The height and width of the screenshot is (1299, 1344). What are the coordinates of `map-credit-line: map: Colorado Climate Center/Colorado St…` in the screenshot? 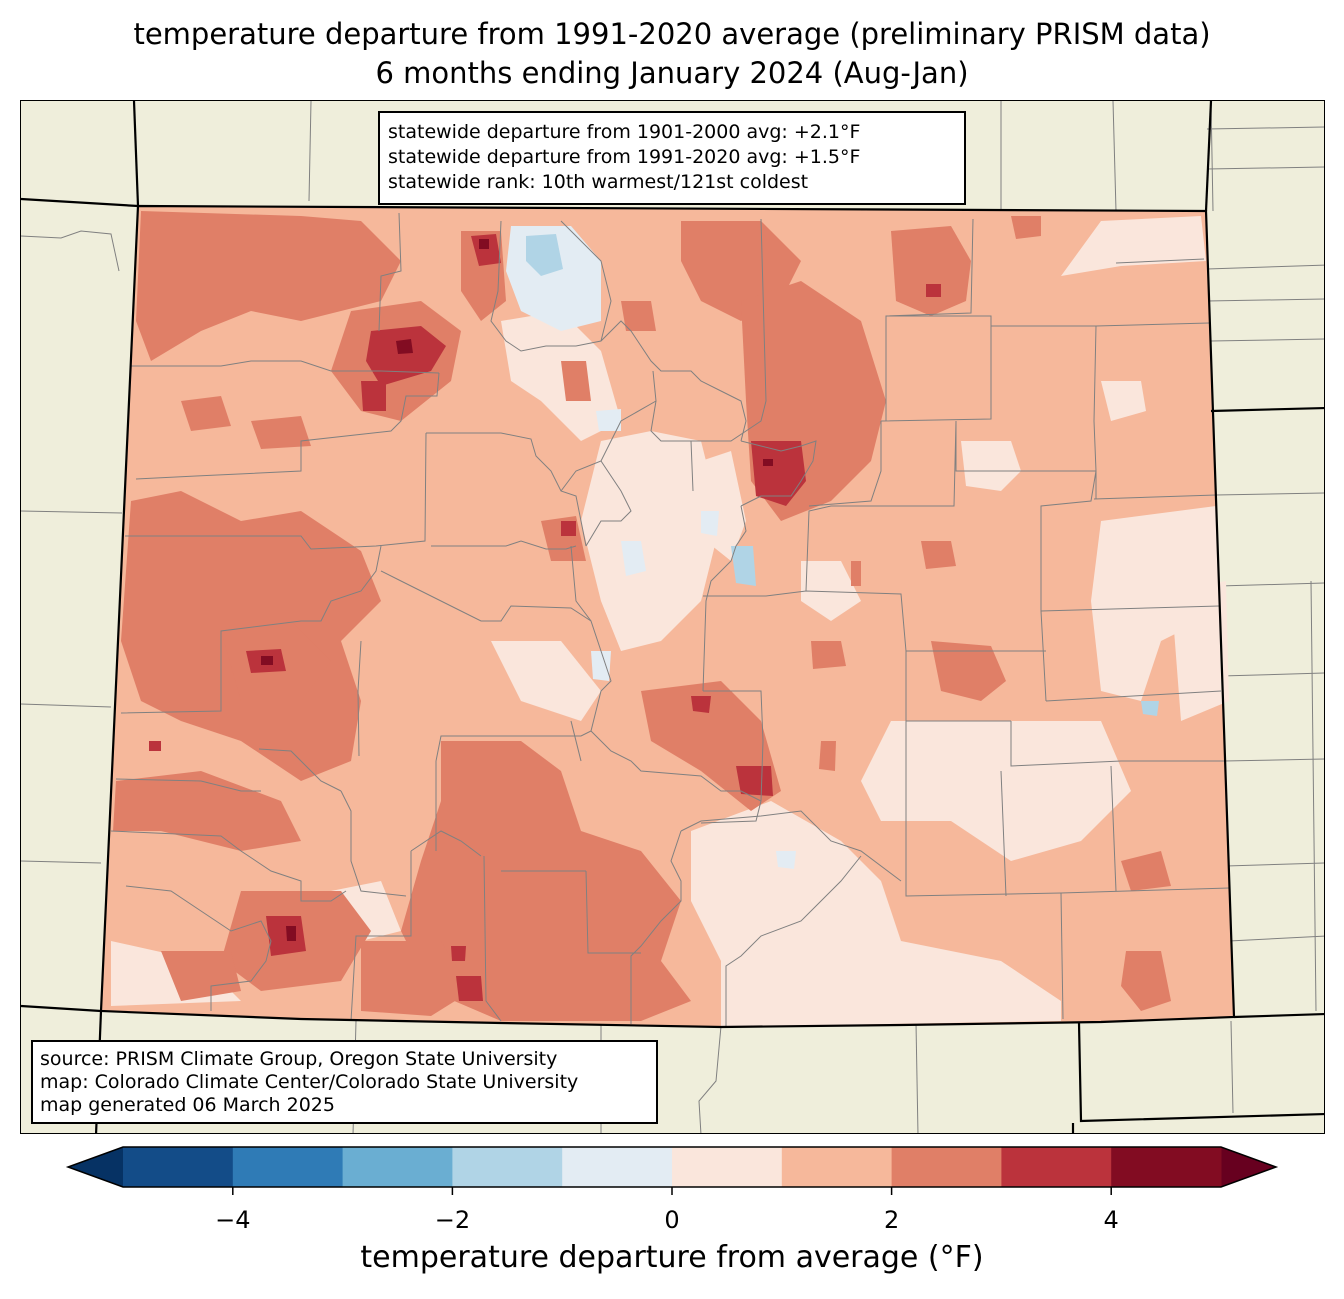 It's located at (309, 1082).